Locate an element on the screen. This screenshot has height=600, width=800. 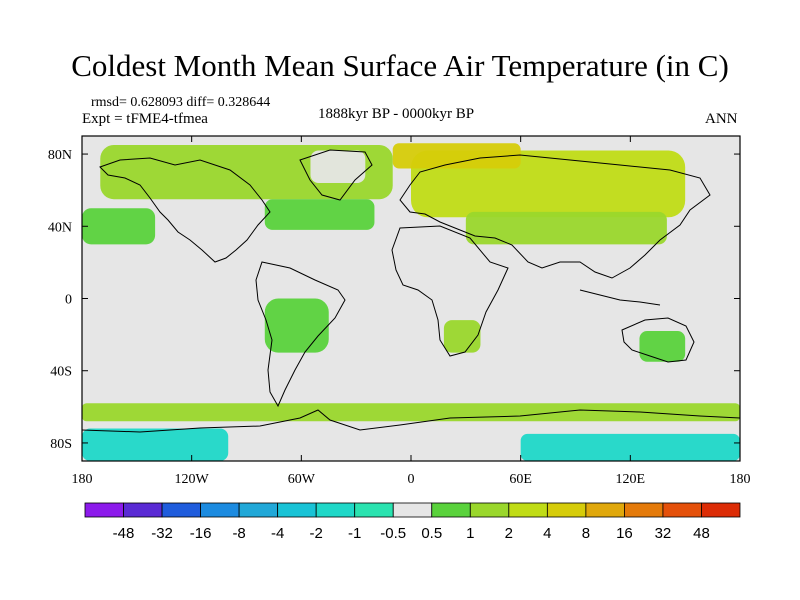
y-tick-label: 80S is located at coordinates (61, 444).